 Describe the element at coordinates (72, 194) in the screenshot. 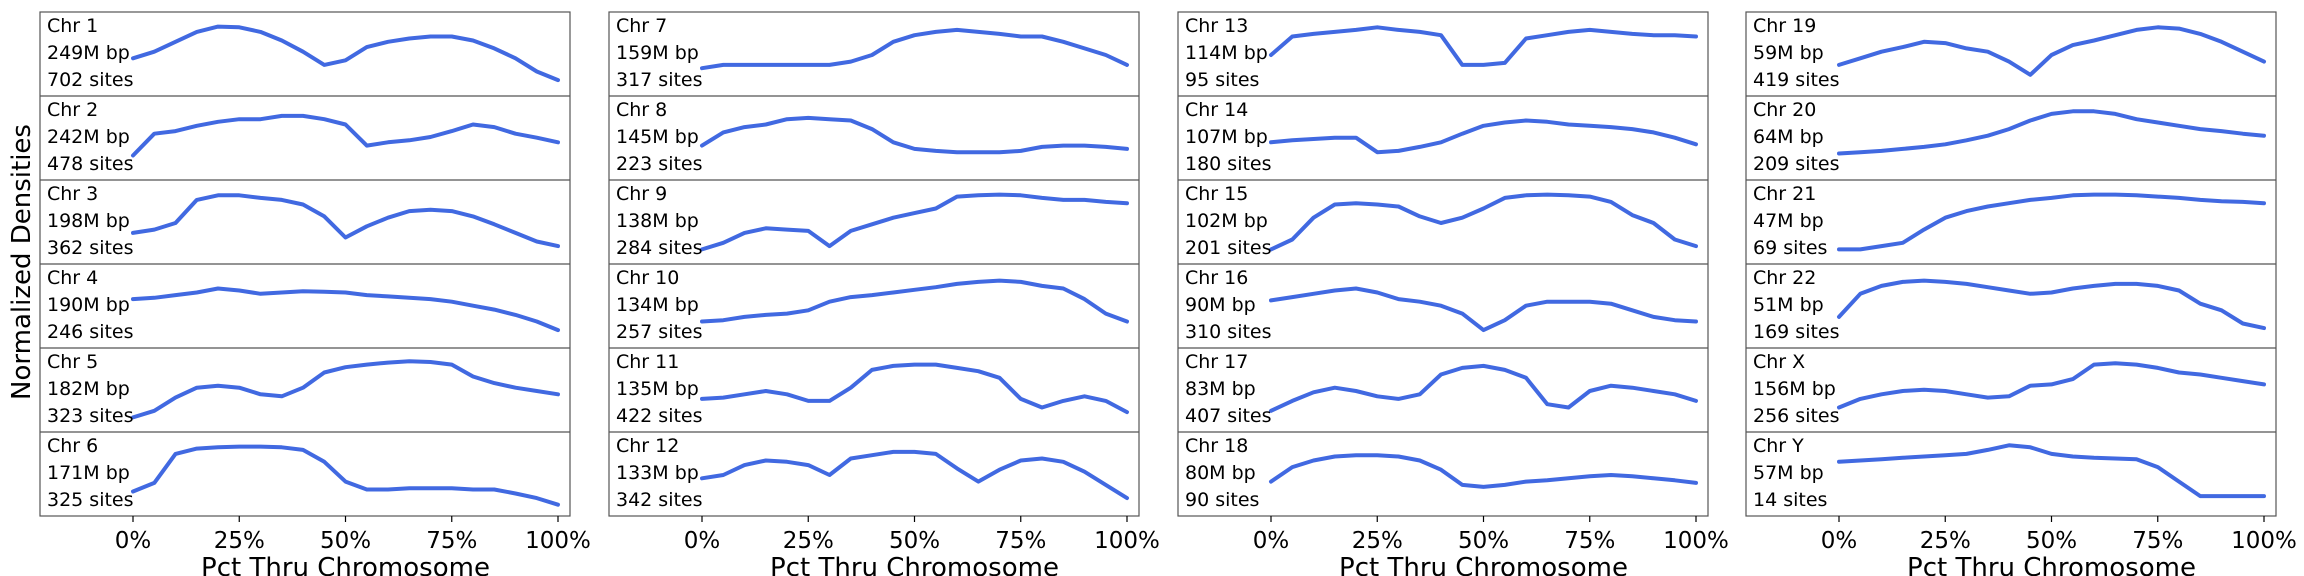

I see `chromosome-name: Chr 3` at that location.